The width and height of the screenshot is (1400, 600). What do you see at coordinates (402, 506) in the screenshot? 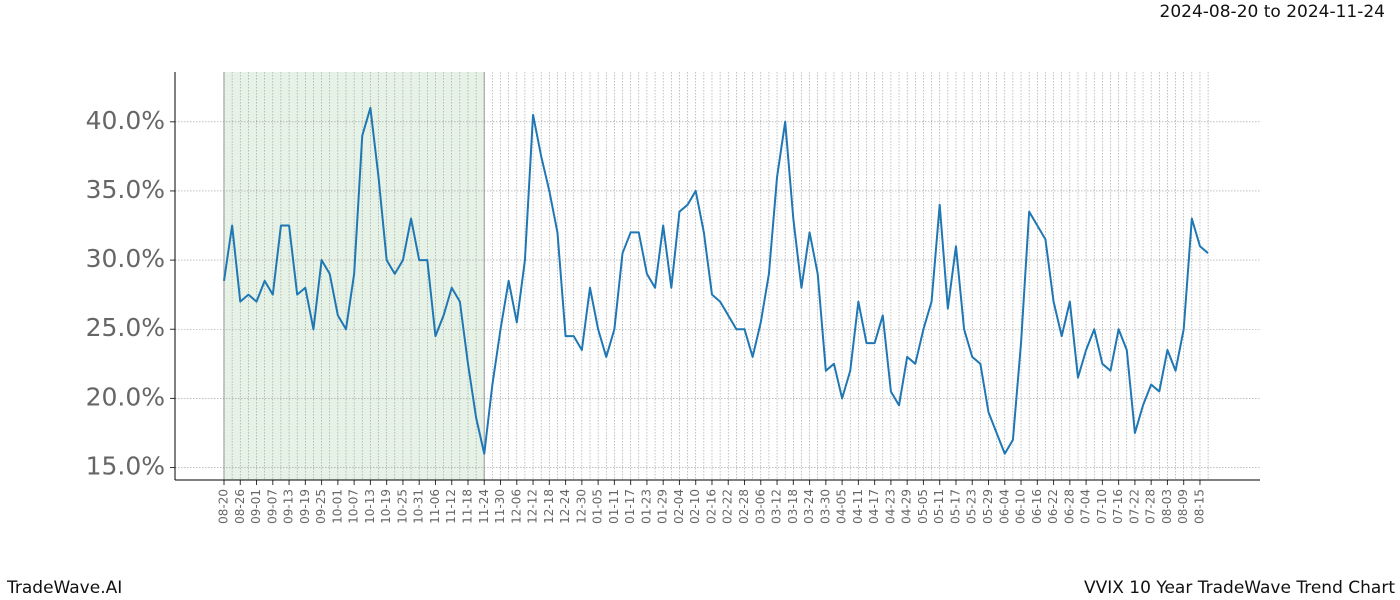
I see `x-tick-label: 10-25` at bounding box center [402, 506].